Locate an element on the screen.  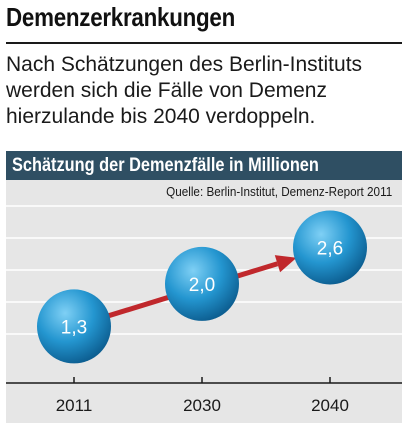
x-tick-label-2011: 2011 is located at coordinates (74, 405).